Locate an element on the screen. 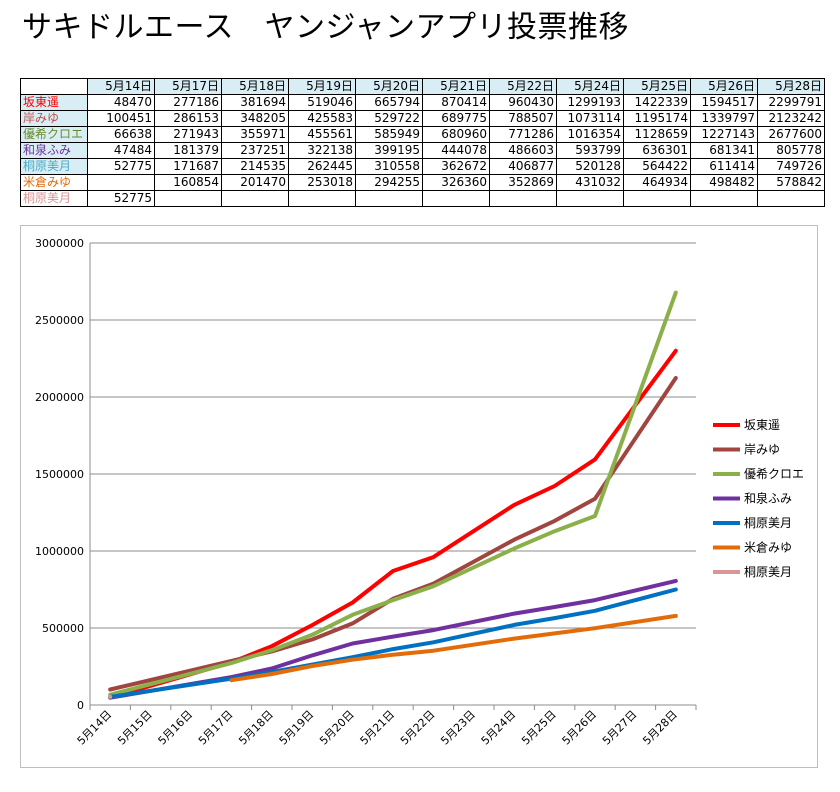 The image size is (840, 792). y-tick-label: 0 is located at coordinates (80, 705).